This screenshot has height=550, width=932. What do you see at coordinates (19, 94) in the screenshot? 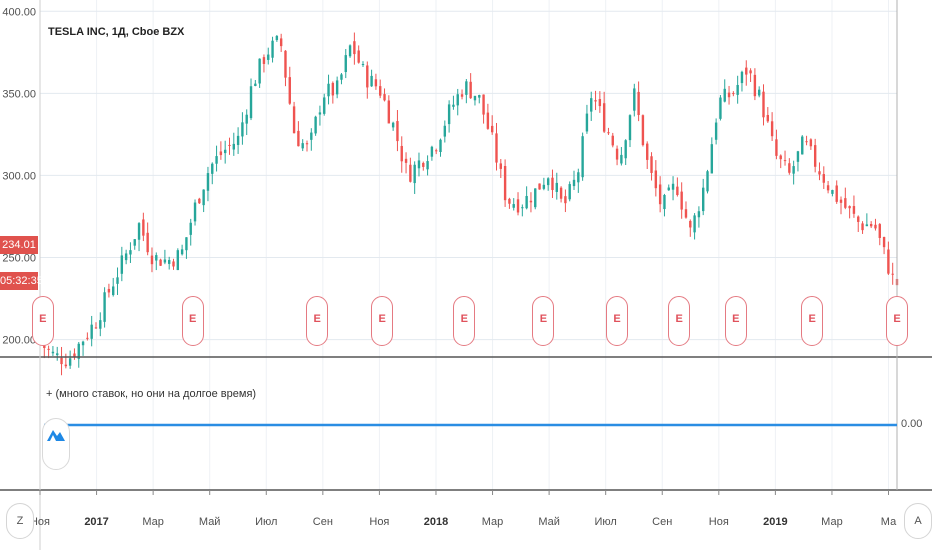
I see `y-axis-tick-label: 350.00` at bounding box center [19, 94].